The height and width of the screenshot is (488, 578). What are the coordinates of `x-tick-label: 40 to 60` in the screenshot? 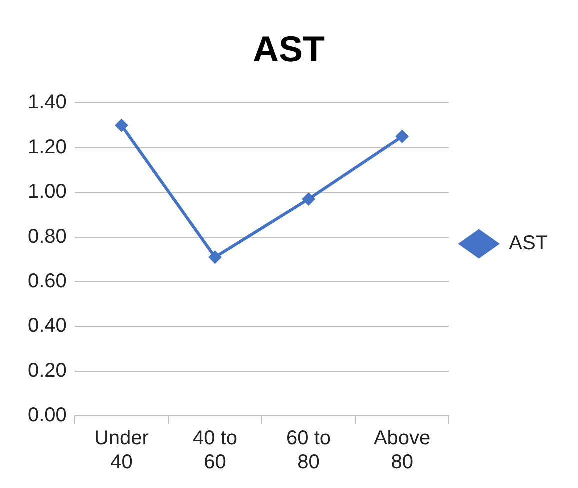 It's located at (215, 451).